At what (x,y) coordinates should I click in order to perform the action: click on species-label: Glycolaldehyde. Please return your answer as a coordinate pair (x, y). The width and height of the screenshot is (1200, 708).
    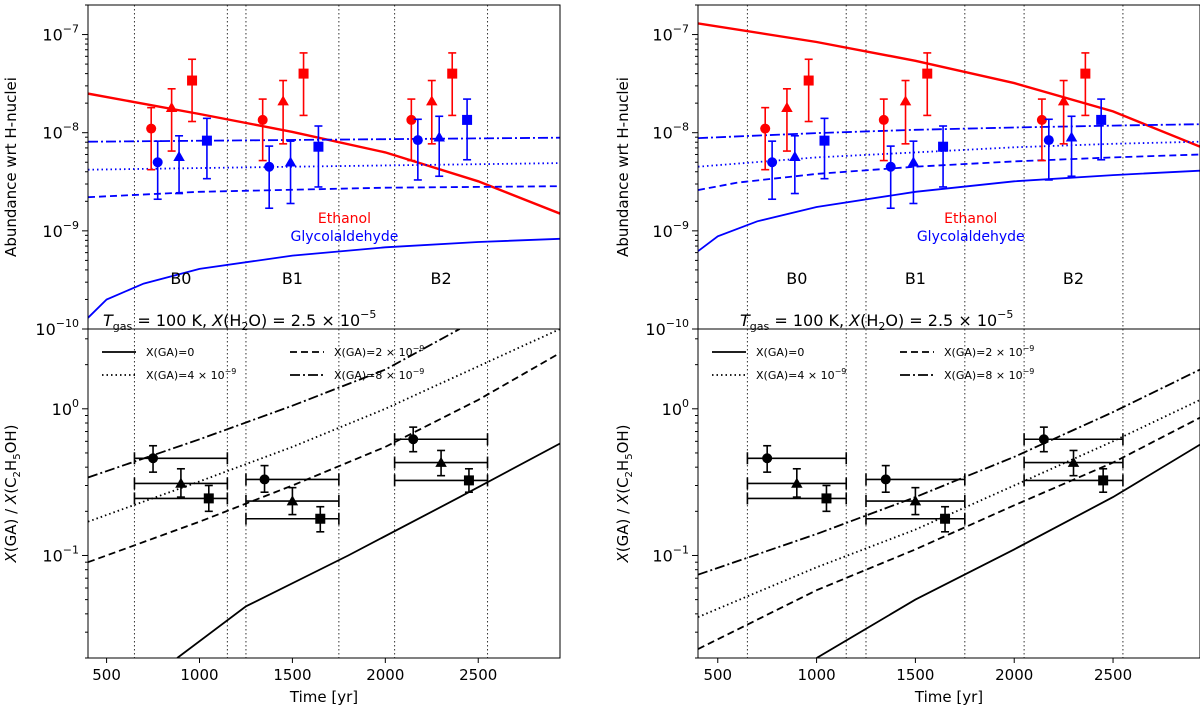
    Looking at the image, I should click on (345, 237).